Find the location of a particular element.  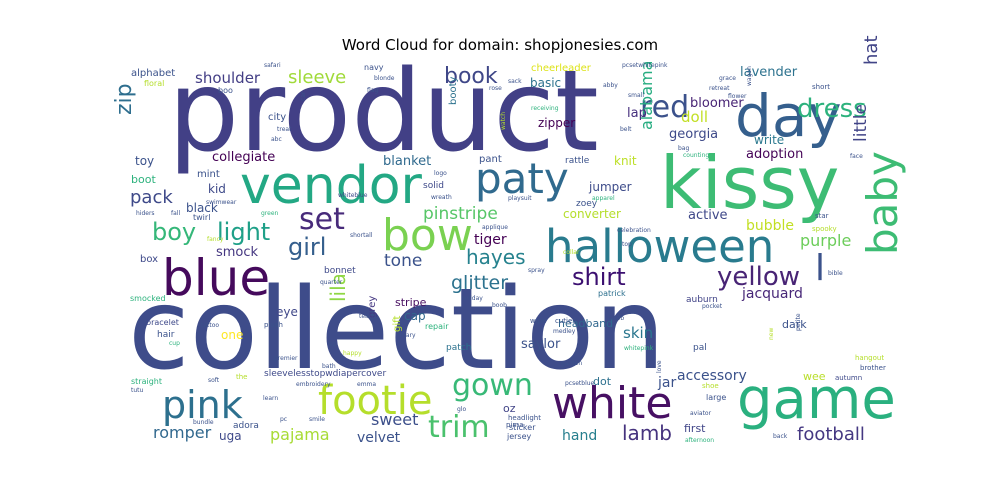

word-counting: counting is located at coordinates (696, 155).